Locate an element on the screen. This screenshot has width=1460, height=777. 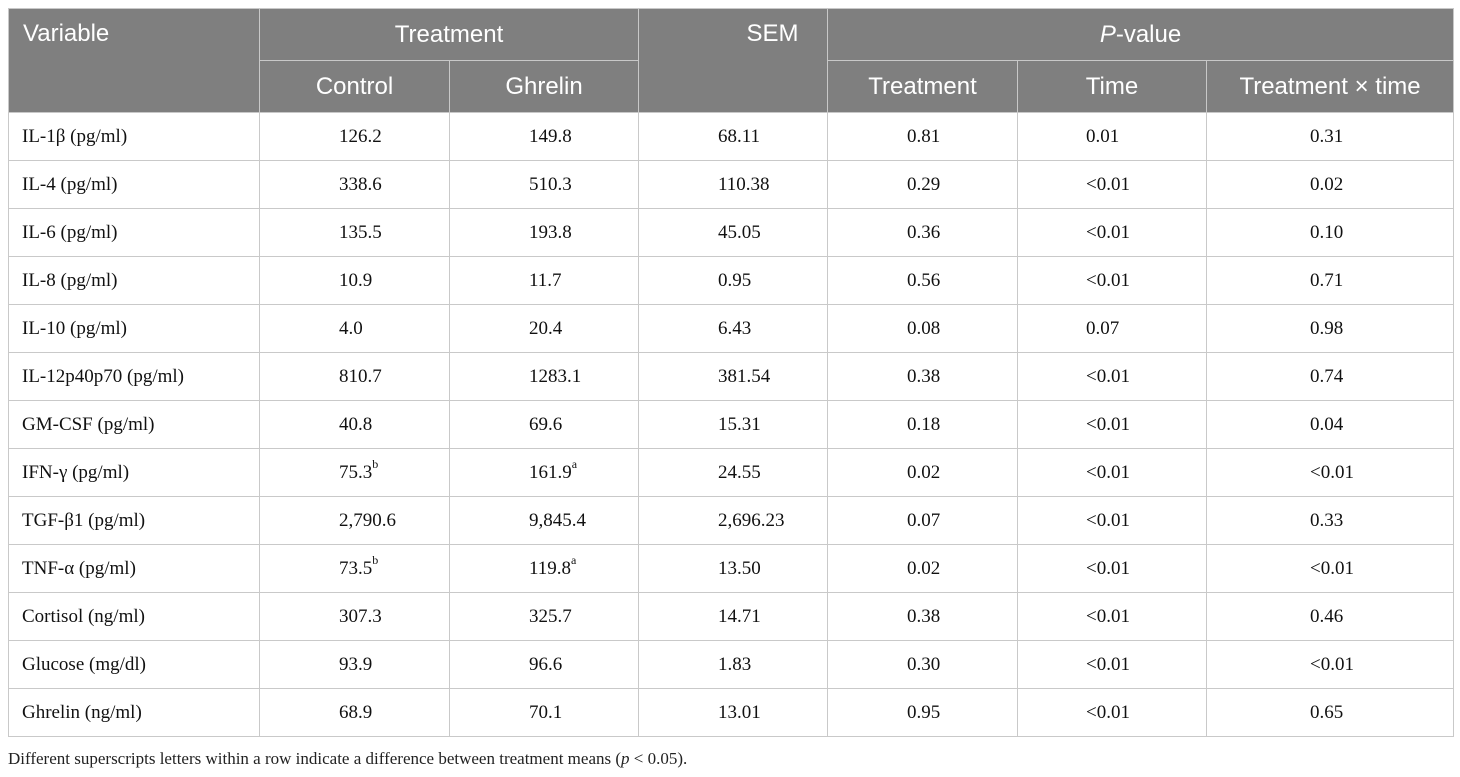
cell-ghrelin-value: 11.7 is located at coordinates (545, 280).